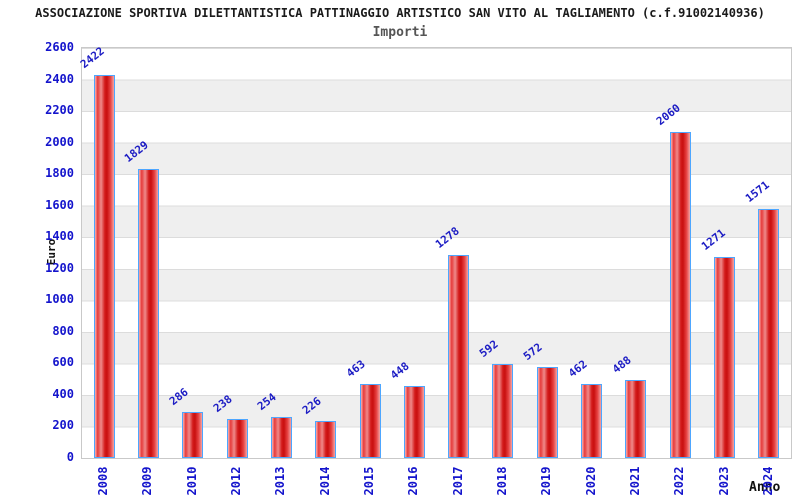 The height and width of the screenshot is (500, 800). I want to click on bar-value-label: 2422, so click(93, 58).